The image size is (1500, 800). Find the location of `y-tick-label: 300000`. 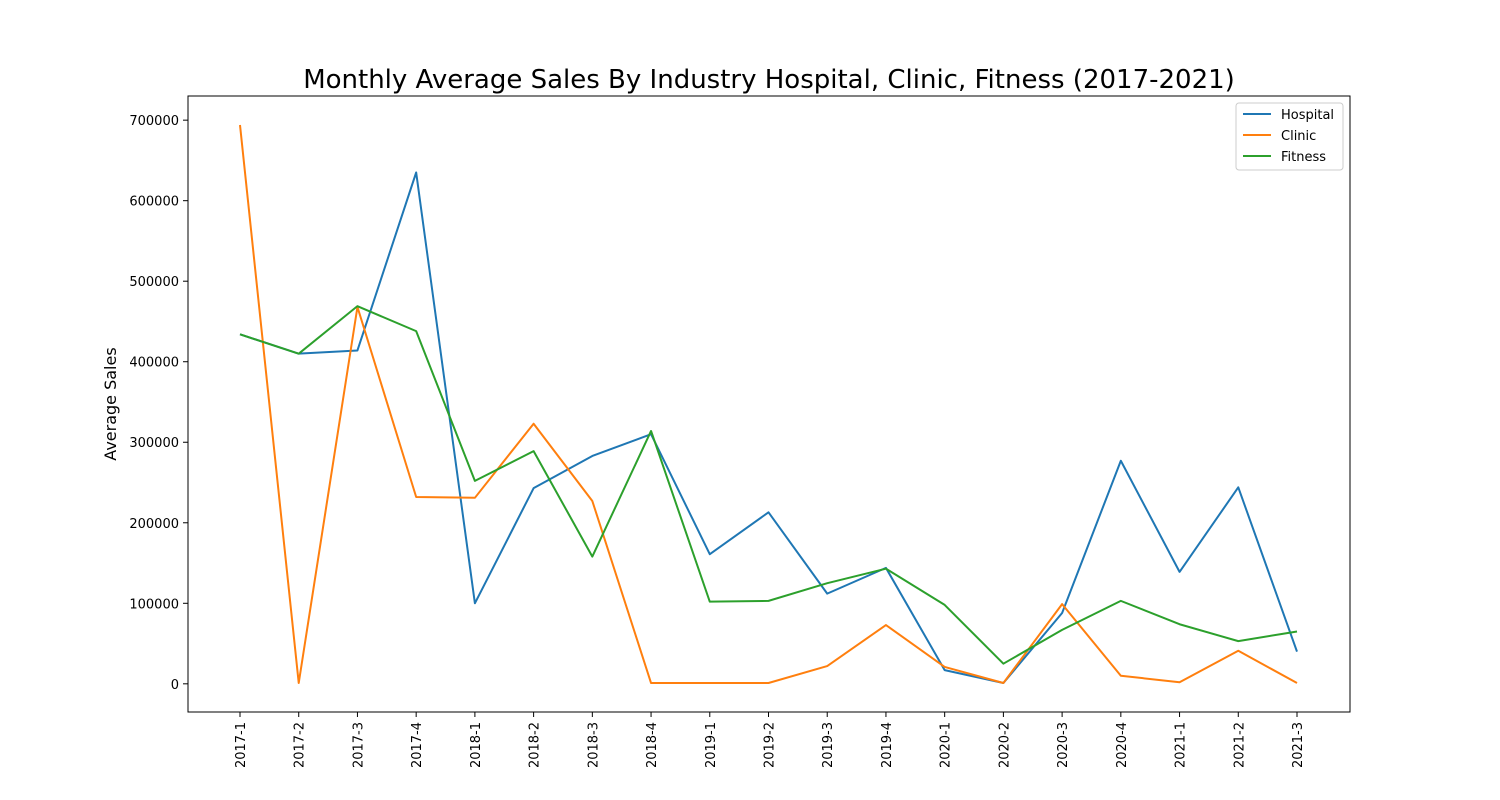

y-tick-label: 300000 is located at coordinates (154, 443).